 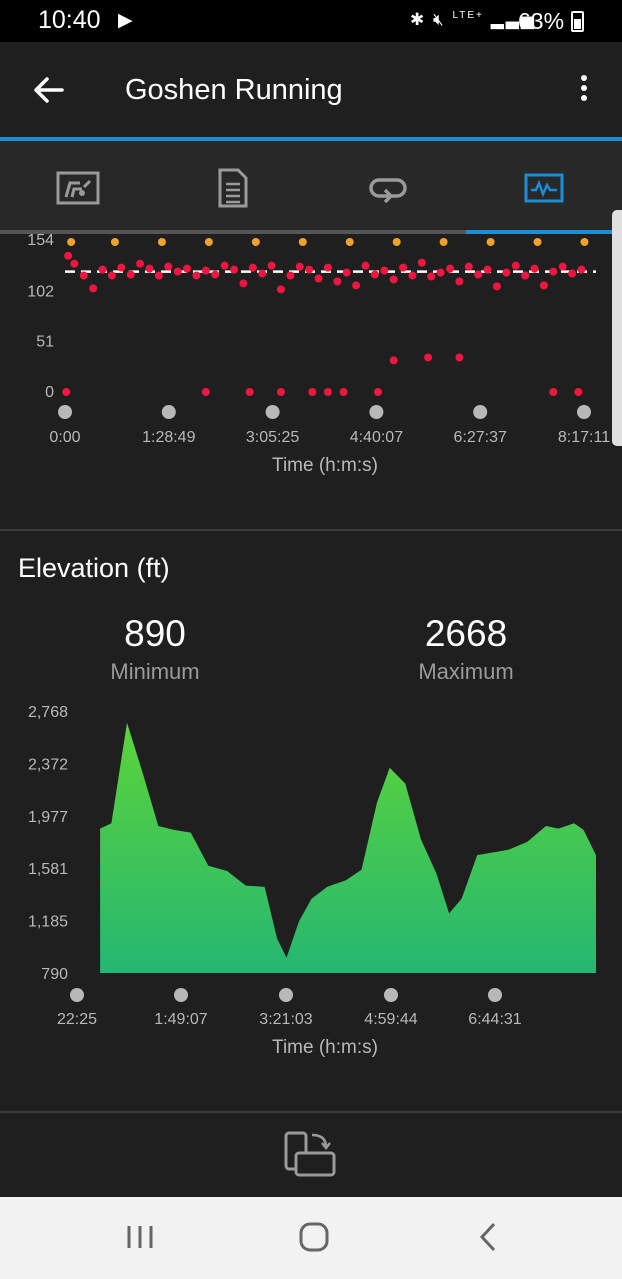 I want to click on tab-laps, so click(x=387, y=187).